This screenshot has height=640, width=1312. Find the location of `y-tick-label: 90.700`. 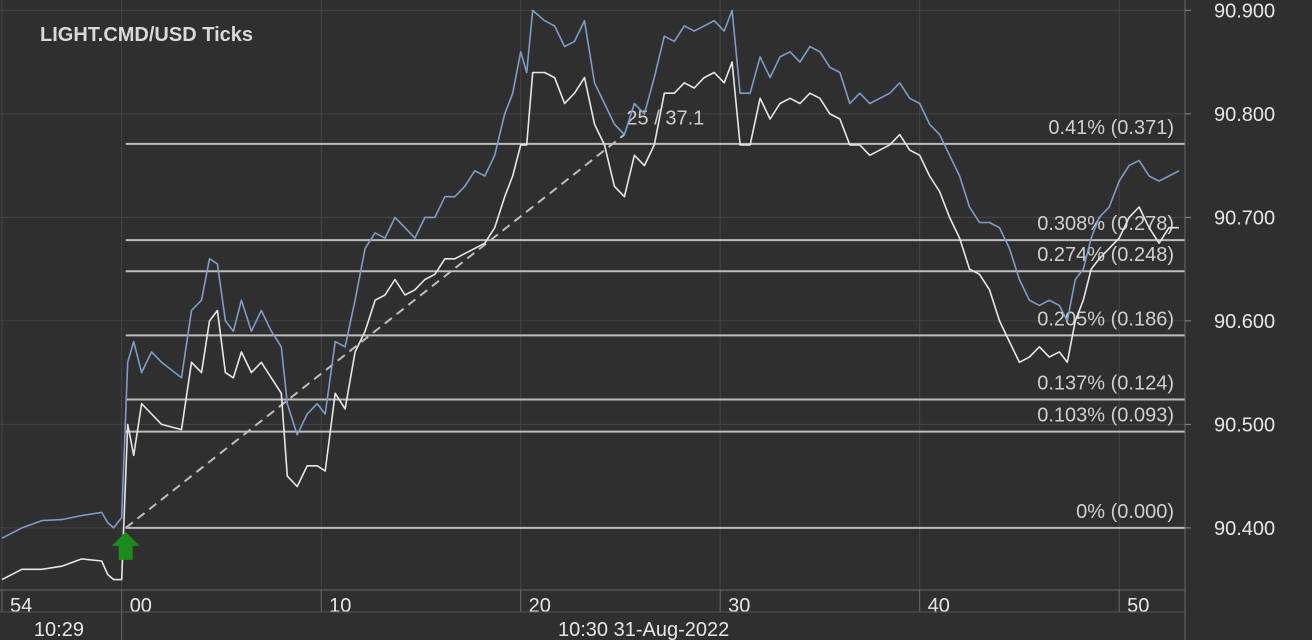

y-tick-label: 90.700 is located at coordinates (1244, 218).